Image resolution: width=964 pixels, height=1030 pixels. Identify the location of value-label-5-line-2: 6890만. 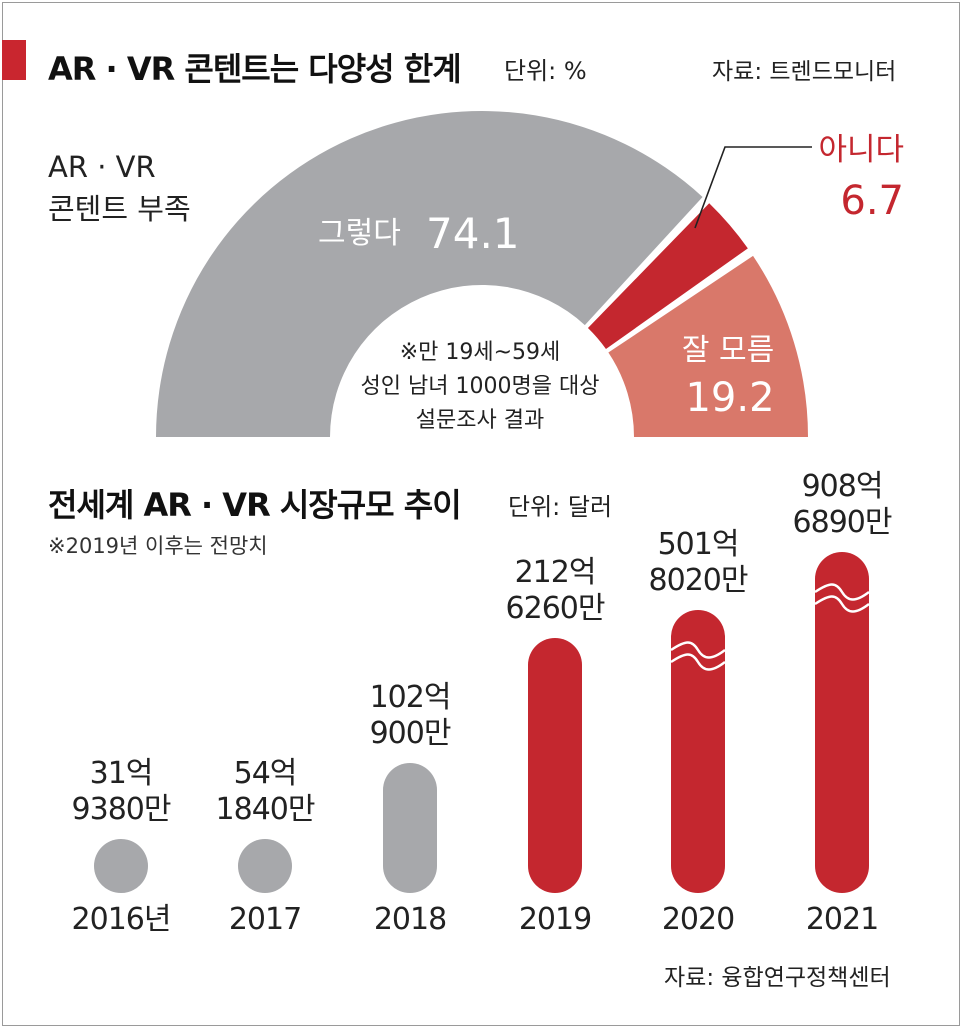
(842, 522).